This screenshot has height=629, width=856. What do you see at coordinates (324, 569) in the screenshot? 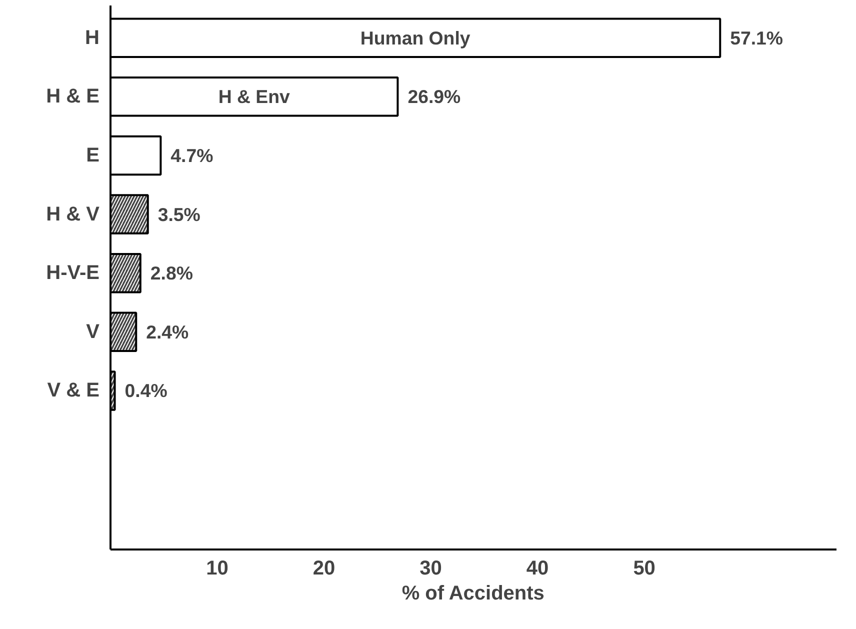
I see `x-tick-label: 20` at bounding box center [324, 569].